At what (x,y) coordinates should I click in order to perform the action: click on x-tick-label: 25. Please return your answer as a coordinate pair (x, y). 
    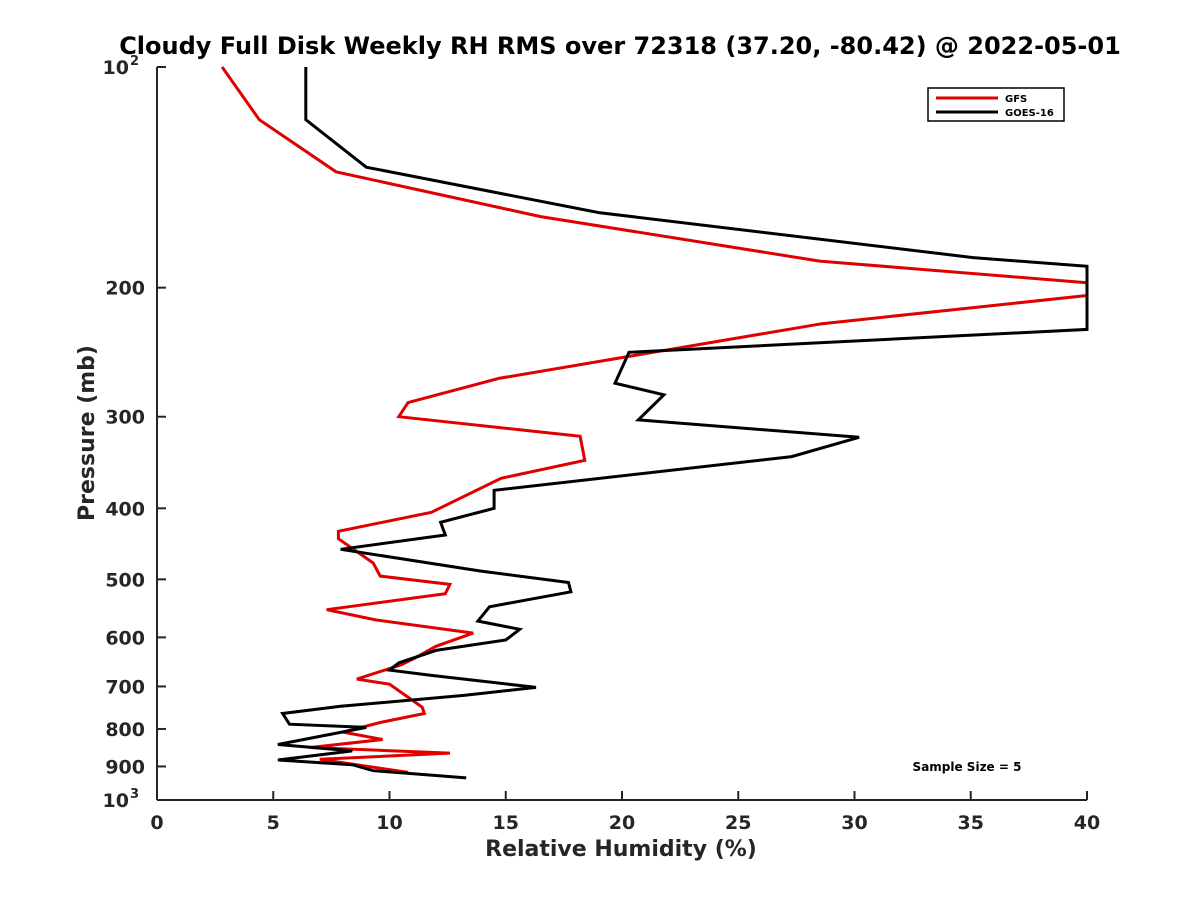
    Looking at the image, I should click on (738, 823).